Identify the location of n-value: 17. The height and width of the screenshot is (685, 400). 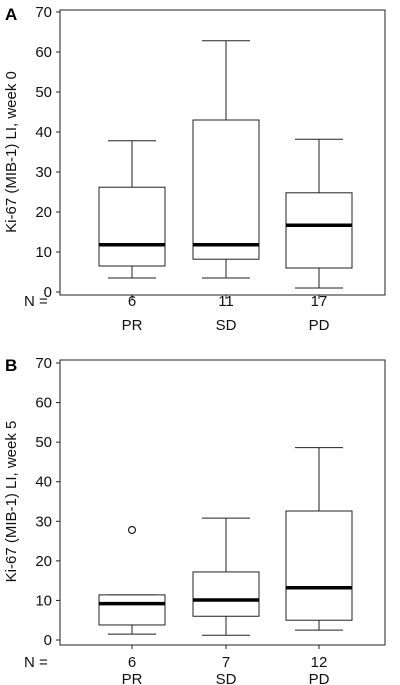
(319, 301).